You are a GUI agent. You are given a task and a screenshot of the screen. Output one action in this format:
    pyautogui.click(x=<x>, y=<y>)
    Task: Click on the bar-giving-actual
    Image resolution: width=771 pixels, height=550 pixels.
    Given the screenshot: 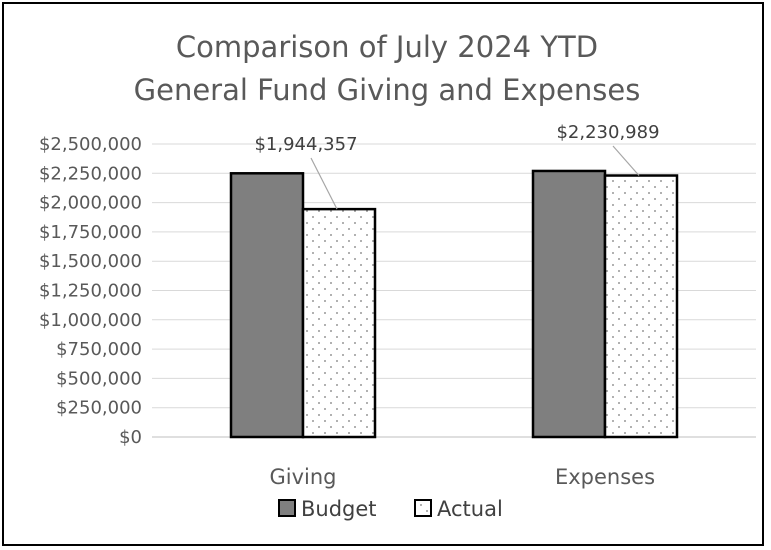 What is the action you would take?
    pyautogui.click(x=339, y=323)
    